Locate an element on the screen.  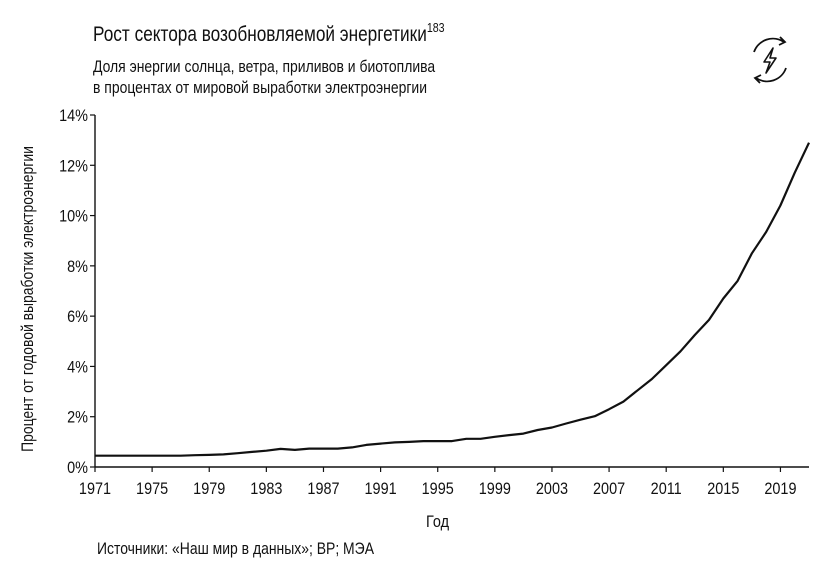
renewable-energy-lightning-icon is located at coordinates (770, 60).